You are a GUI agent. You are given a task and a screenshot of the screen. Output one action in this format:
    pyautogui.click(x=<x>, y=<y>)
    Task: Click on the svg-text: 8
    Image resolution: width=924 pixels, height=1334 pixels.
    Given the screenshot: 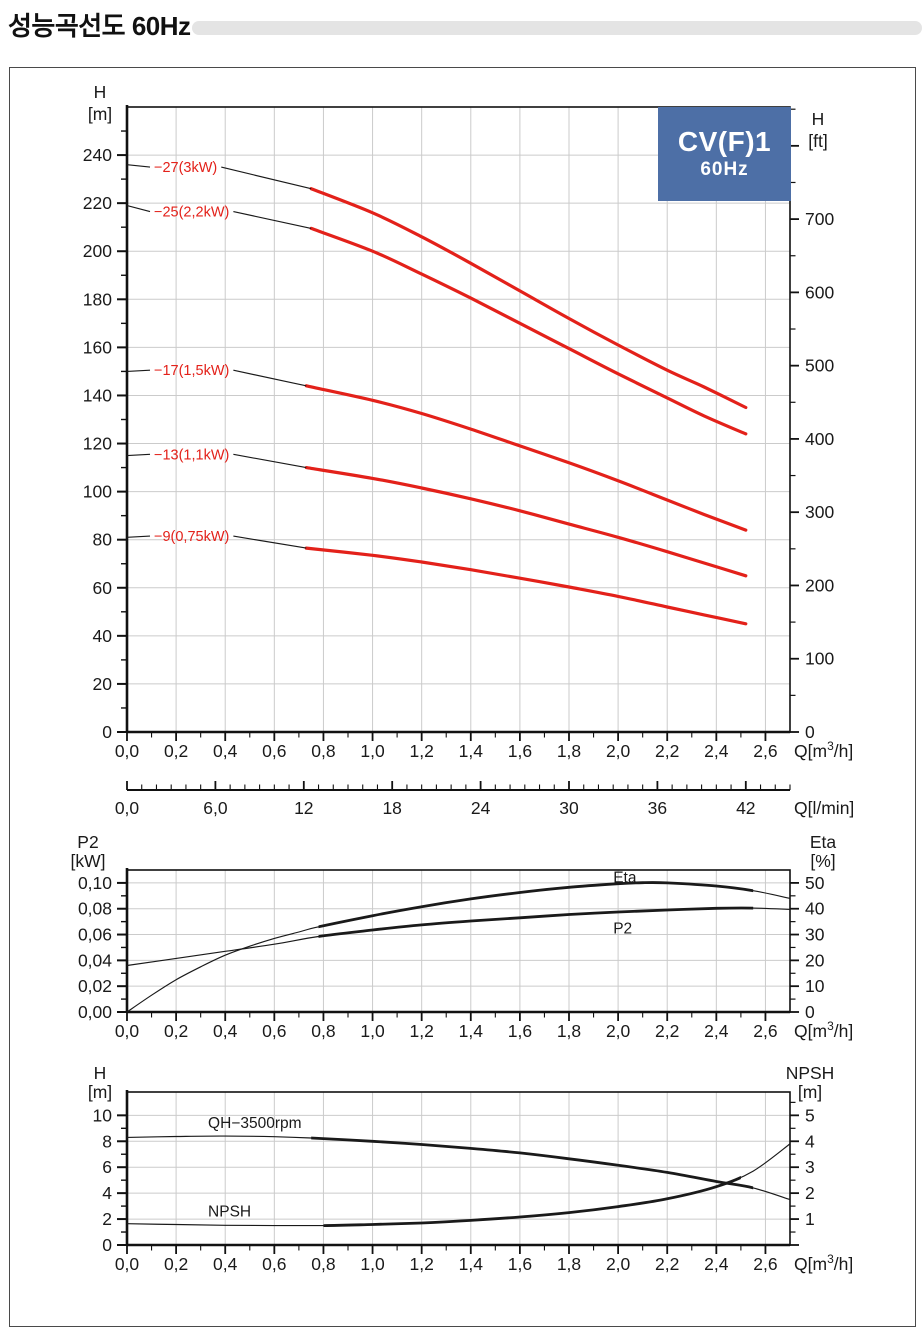 What is the action you would take?
    pyautogui.click(x=107, y=1141)
    